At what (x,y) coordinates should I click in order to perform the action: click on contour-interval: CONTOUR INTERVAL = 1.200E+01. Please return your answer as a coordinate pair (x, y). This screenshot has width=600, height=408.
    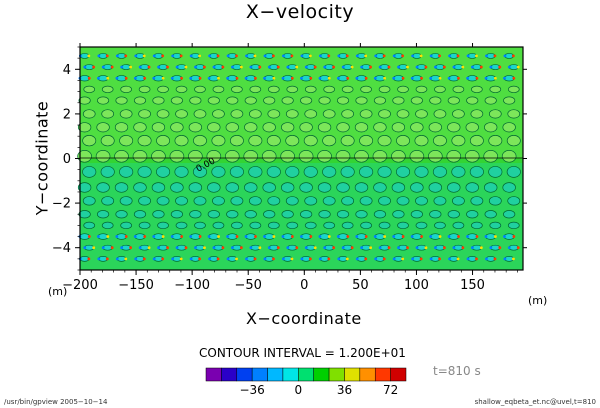
    Looking at the image, I should click on (302, 353).